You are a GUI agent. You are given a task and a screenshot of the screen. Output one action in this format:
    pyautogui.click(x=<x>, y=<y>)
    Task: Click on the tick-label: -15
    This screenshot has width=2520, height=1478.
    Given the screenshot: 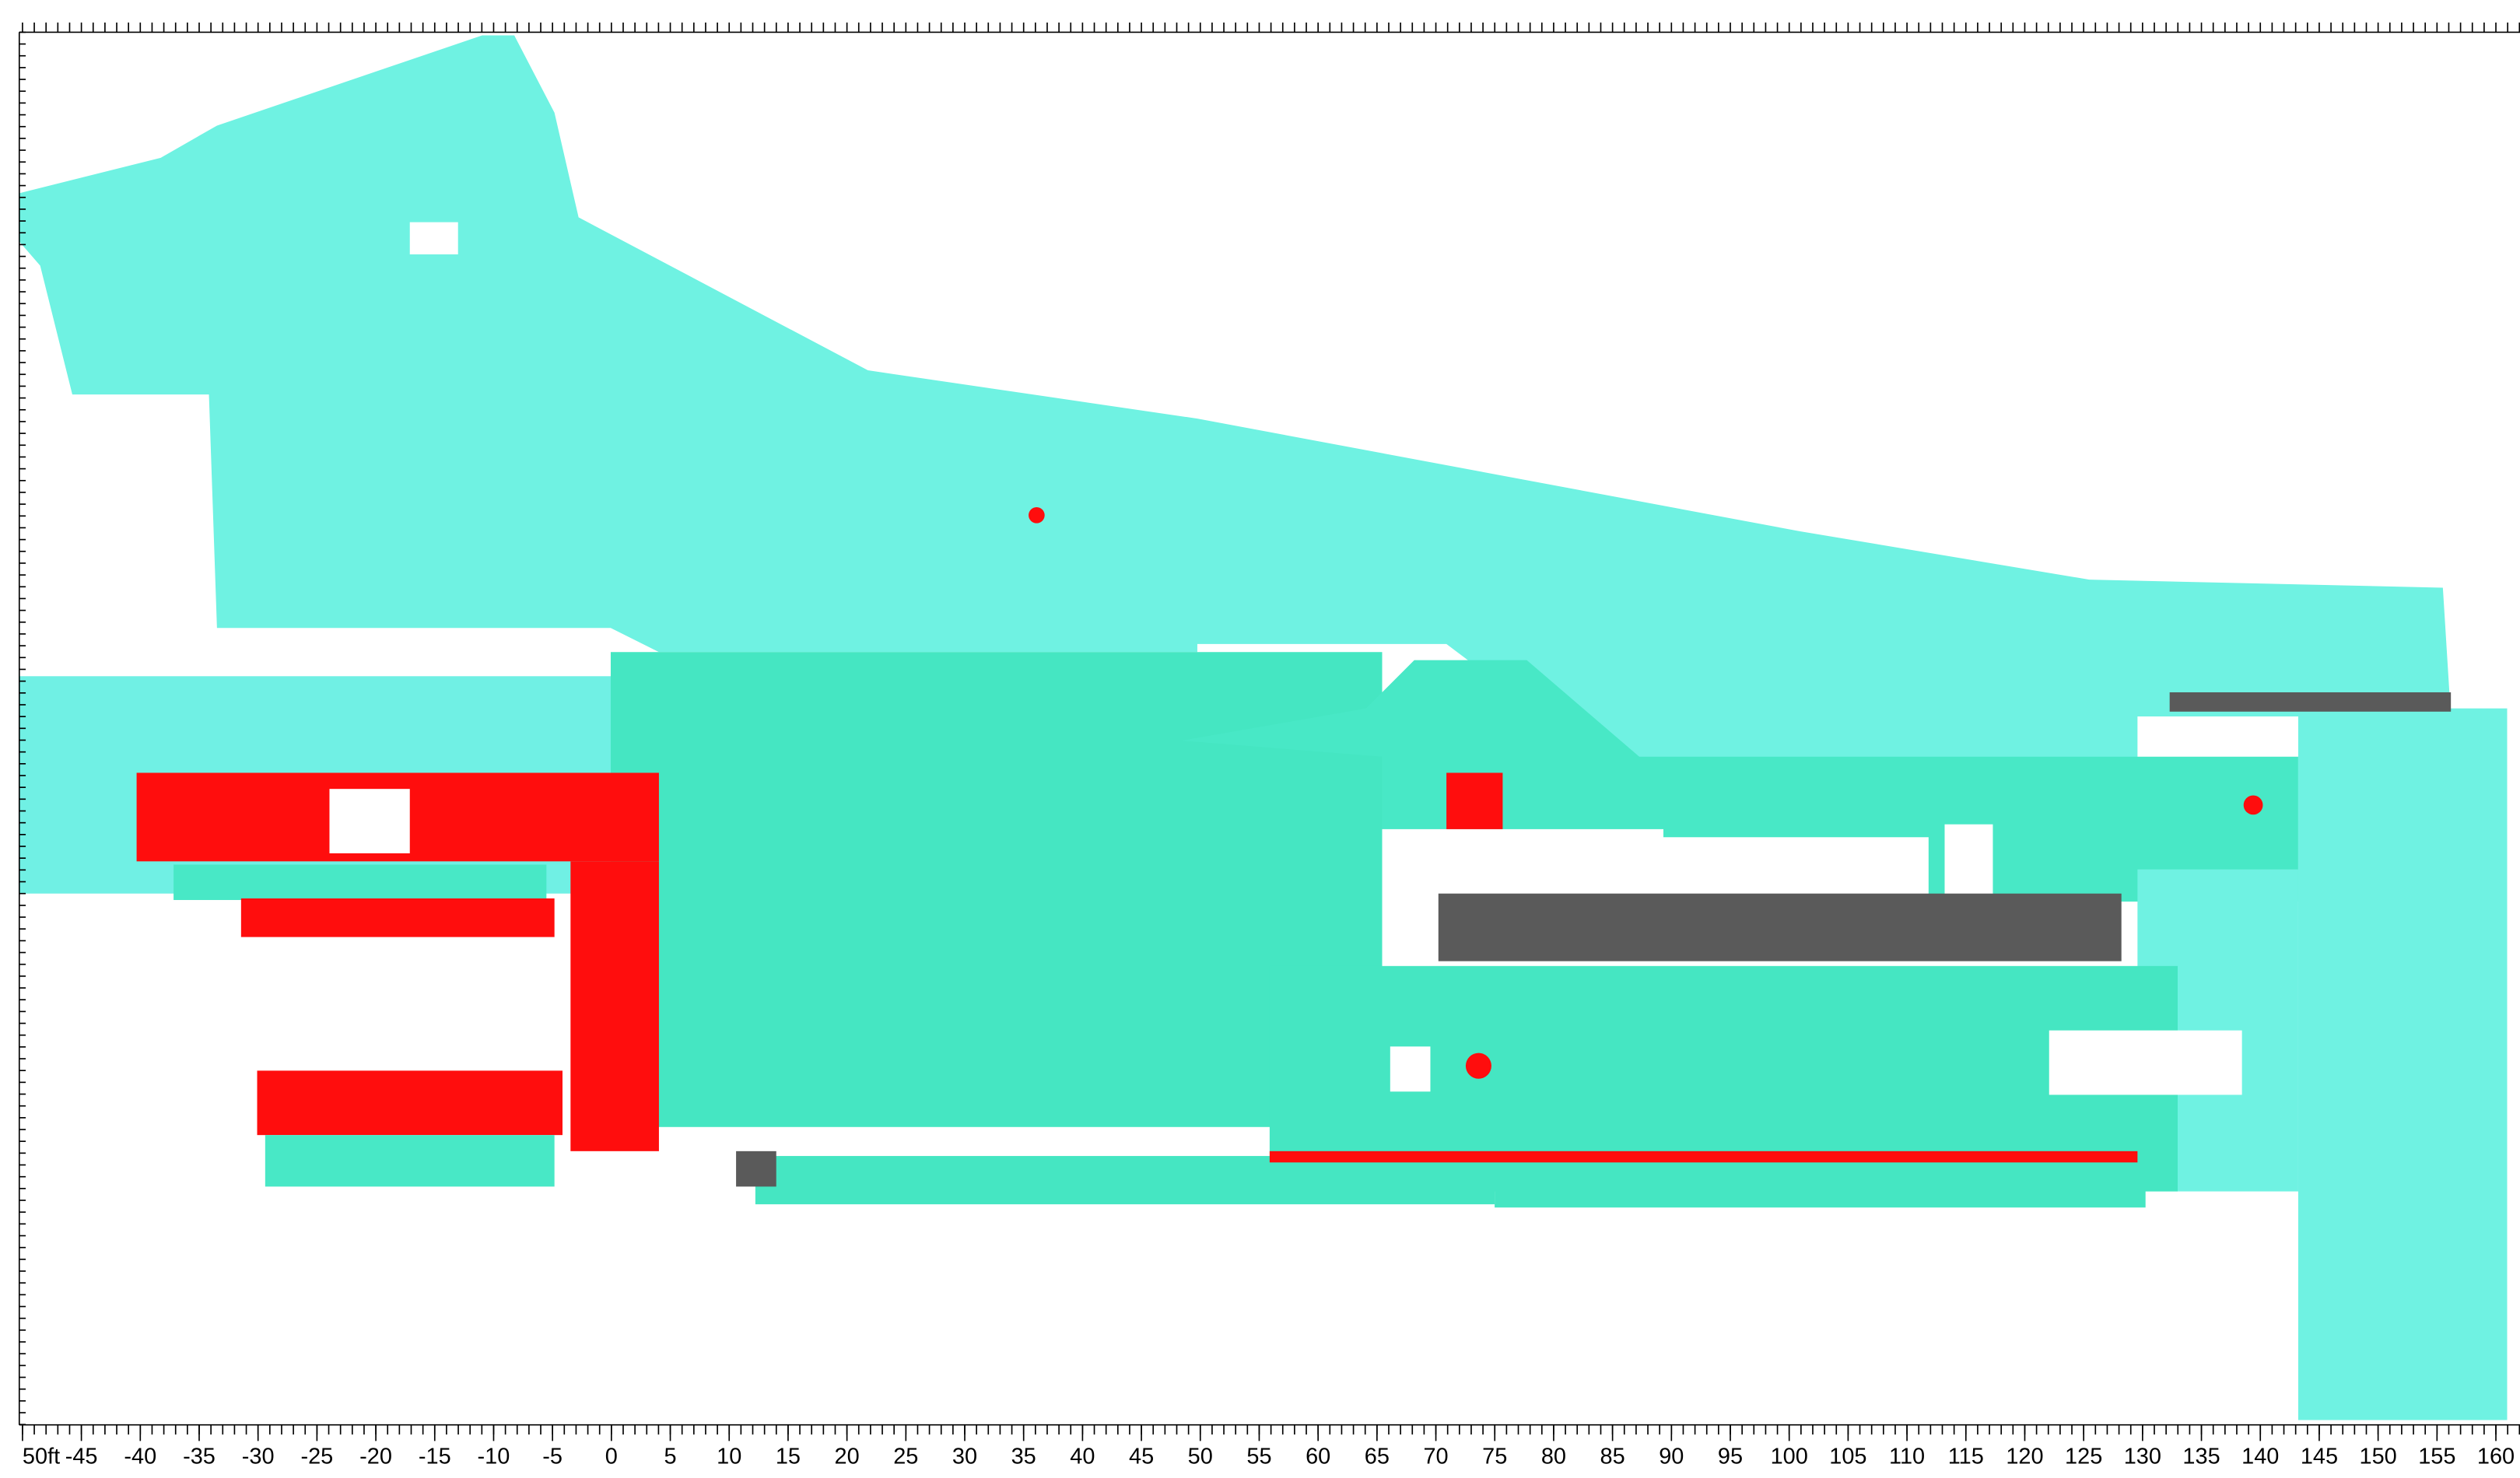 What is the action you would take?
    pyautogui.click(x=435, y=1456)
    